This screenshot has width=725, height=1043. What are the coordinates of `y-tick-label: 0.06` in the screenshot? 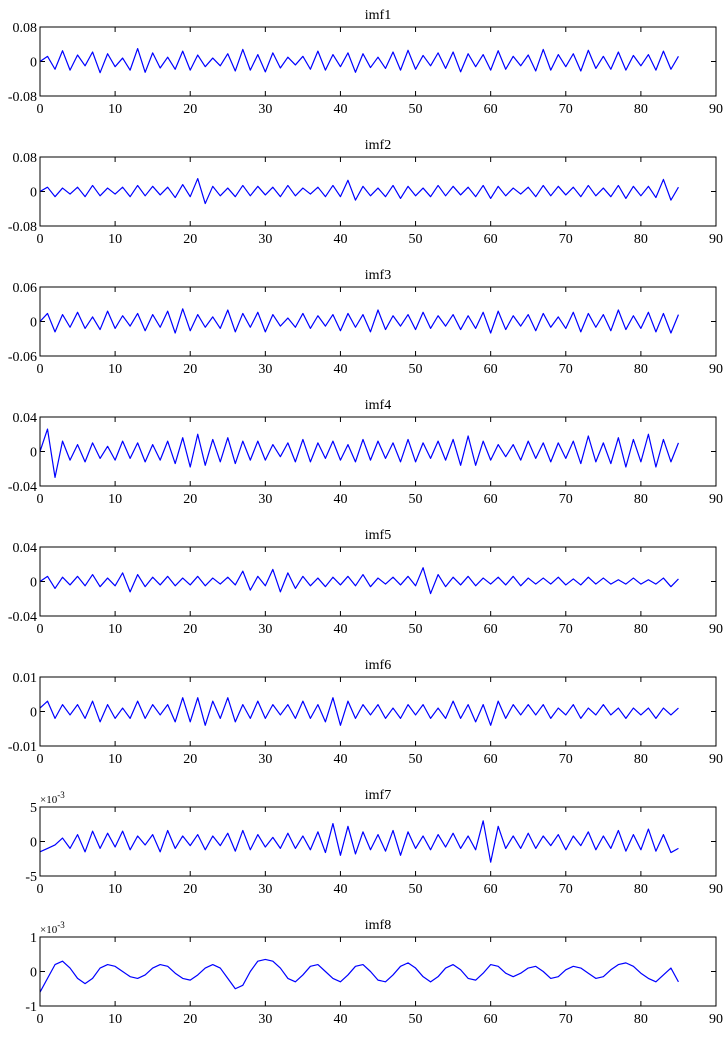 It's located at (25, 288).